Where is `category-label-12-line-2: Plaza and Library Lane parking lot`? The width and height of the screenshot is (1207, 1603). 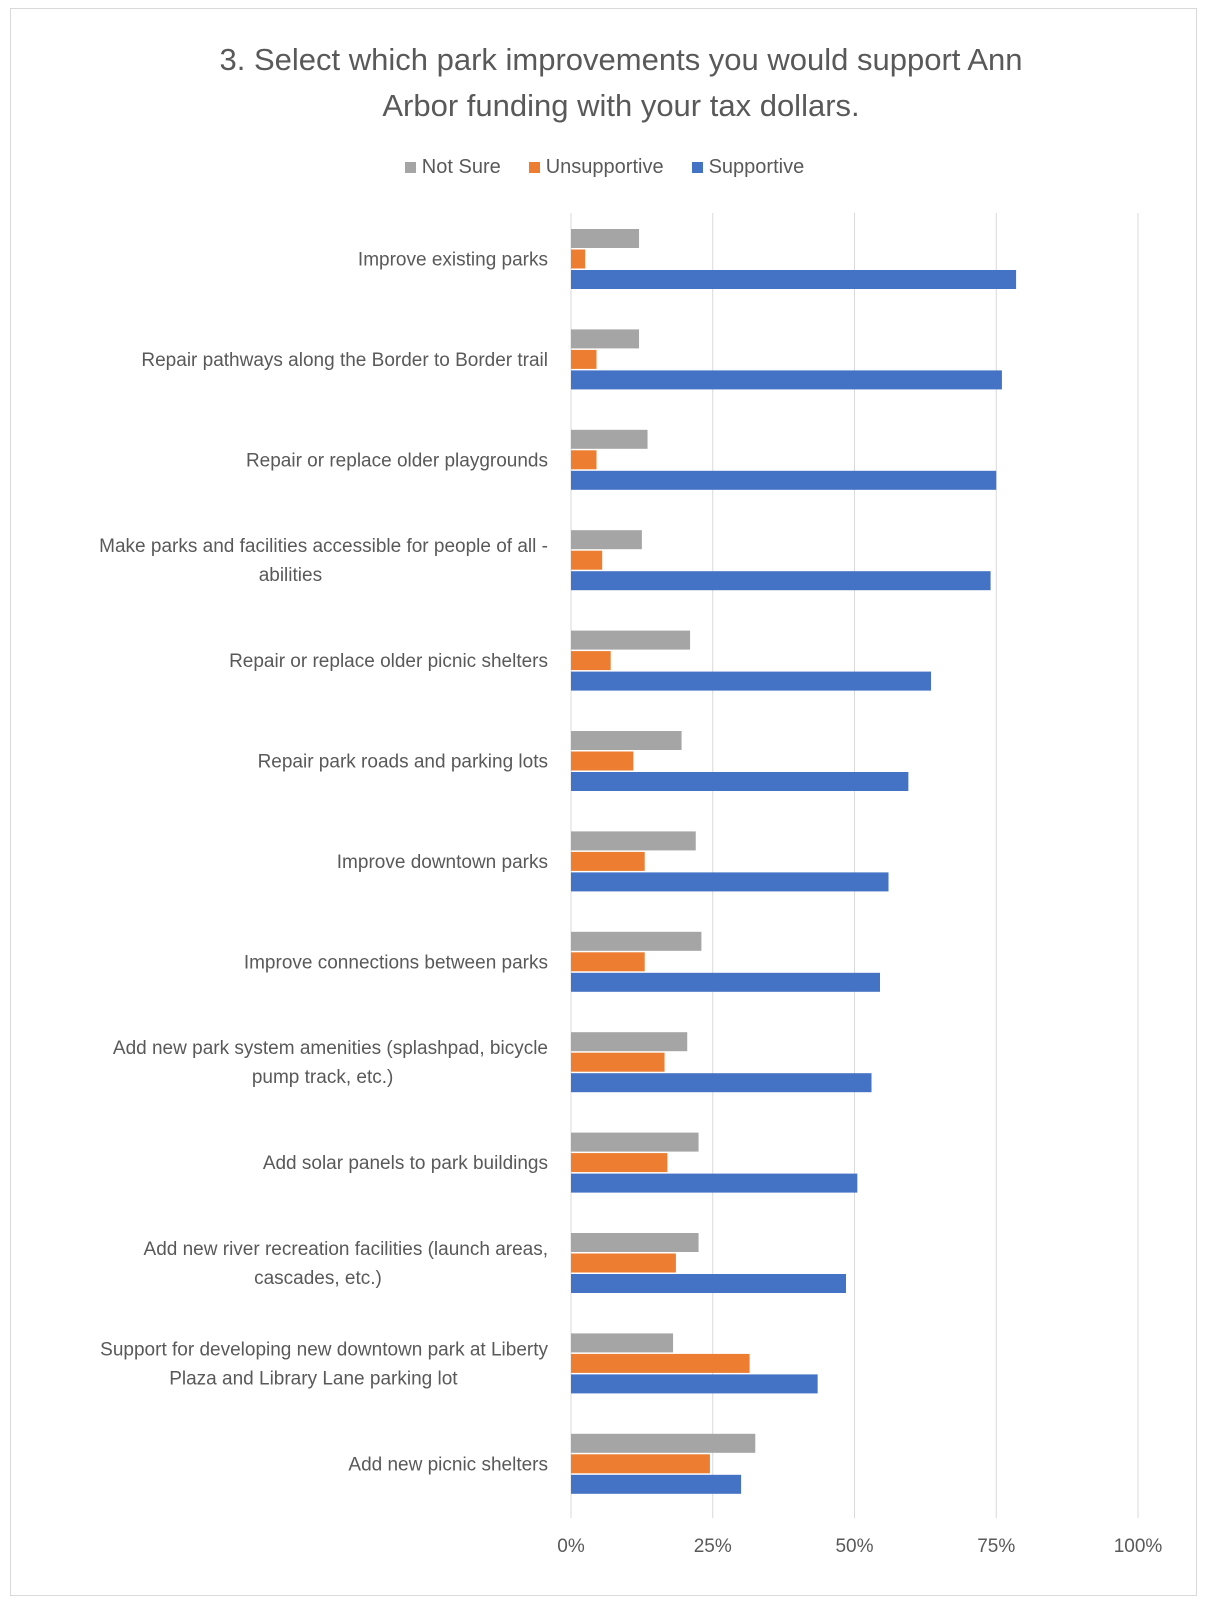 category-label-12-line-2: Plaza and Library Lane parking lot is located at coordinates (313, 1378).